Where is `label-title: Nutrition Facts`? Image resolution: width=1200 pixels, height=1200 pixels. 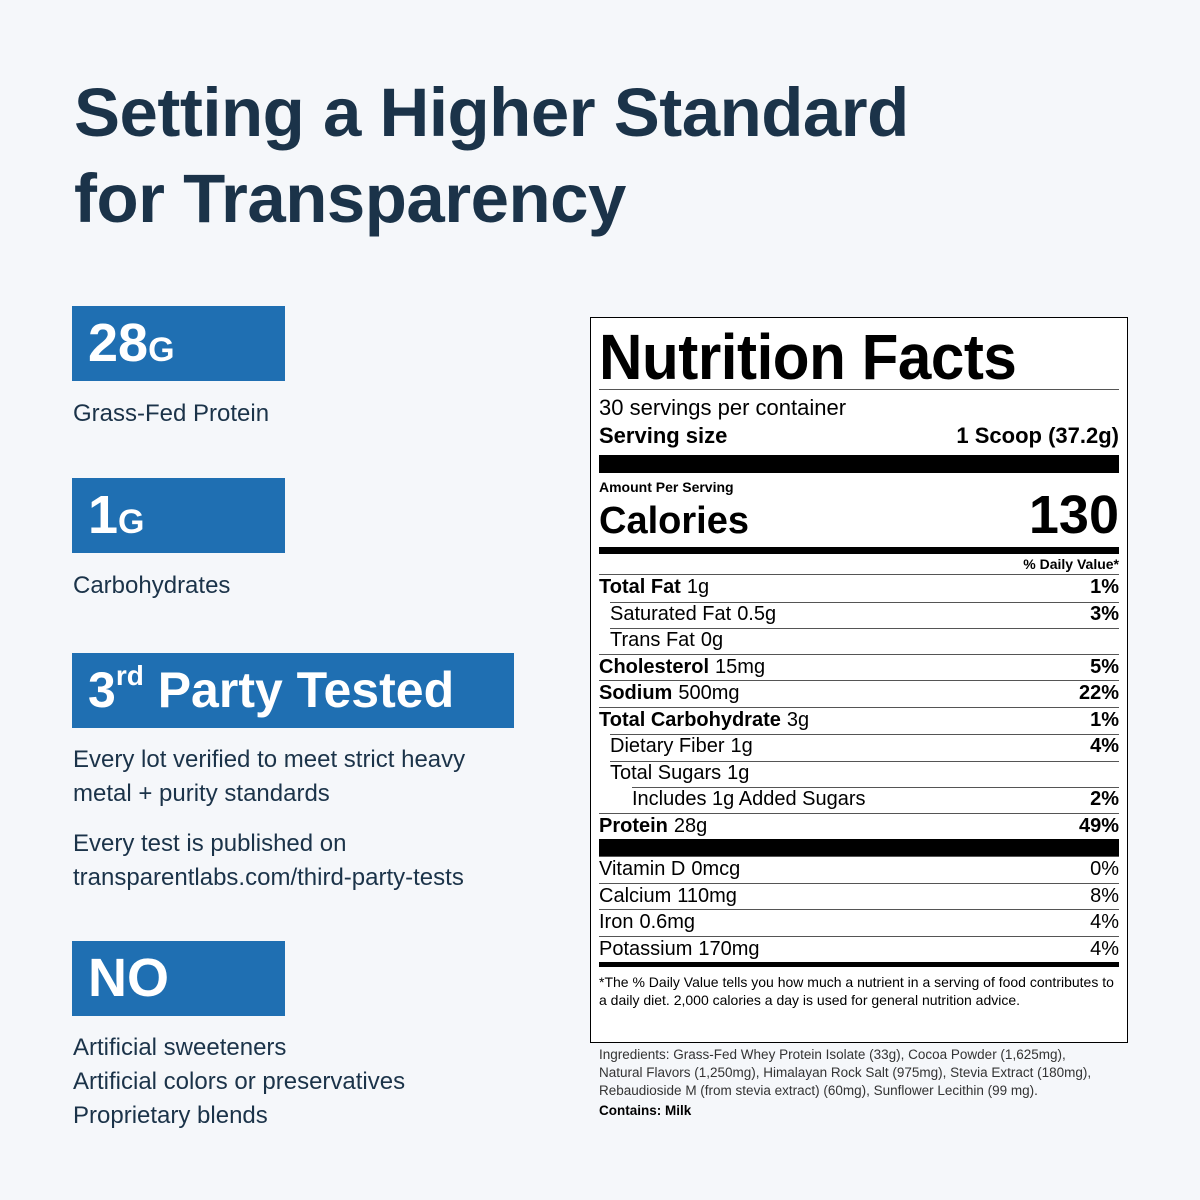
label-title: Nutrition Facts is located at coordinates (808, 357).